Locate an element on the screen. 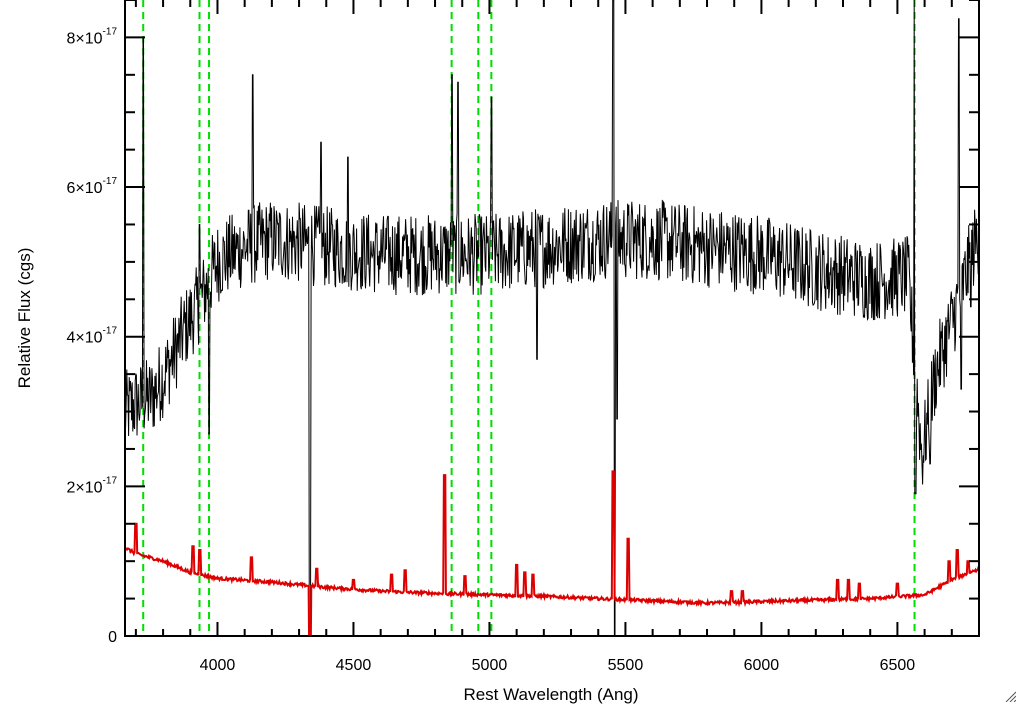 This screenshot has height=706, width=1020. x-tick-label: 6500 is located at coordinates (898, 665).